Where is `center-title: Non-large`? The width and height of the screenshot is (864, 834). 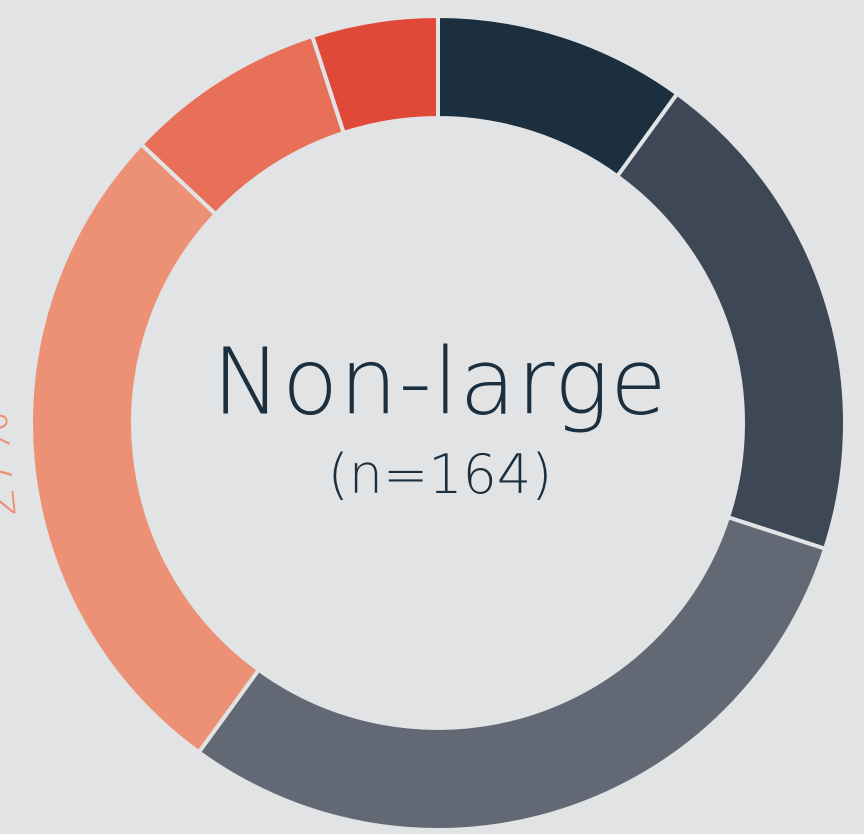
center-title: Non-large is located at coordinates (440, 382).